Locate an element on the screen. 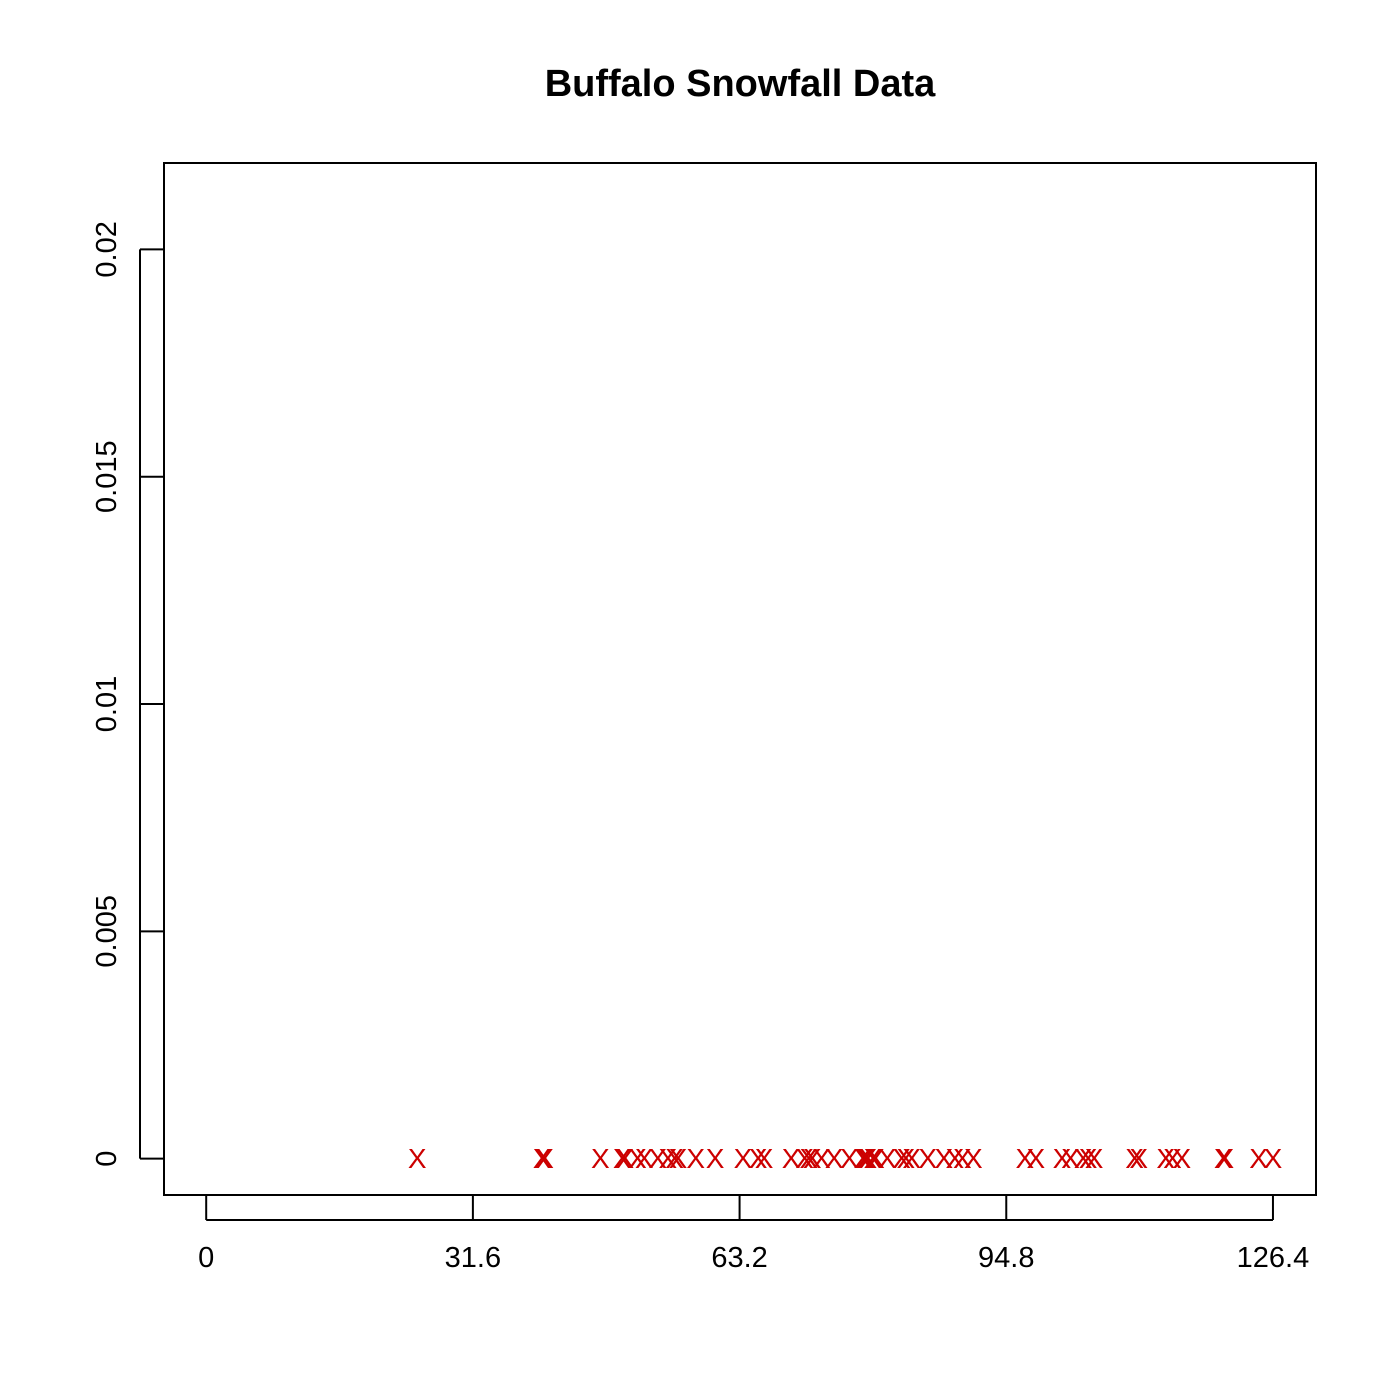 This screenshot has width=1400, height=1400. y-tick-label: 0.02 is located at coordinates (107, 249).